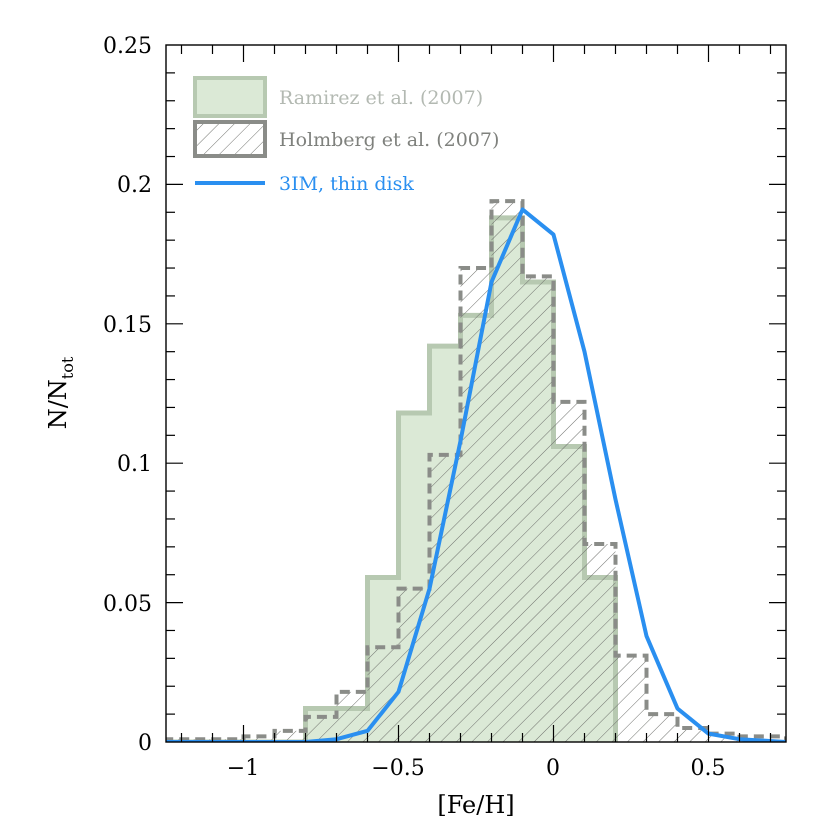  Describe the element at coordinates (67, 367) in the screenshot. I see `y-axis-title-subscript: tot` at that location.